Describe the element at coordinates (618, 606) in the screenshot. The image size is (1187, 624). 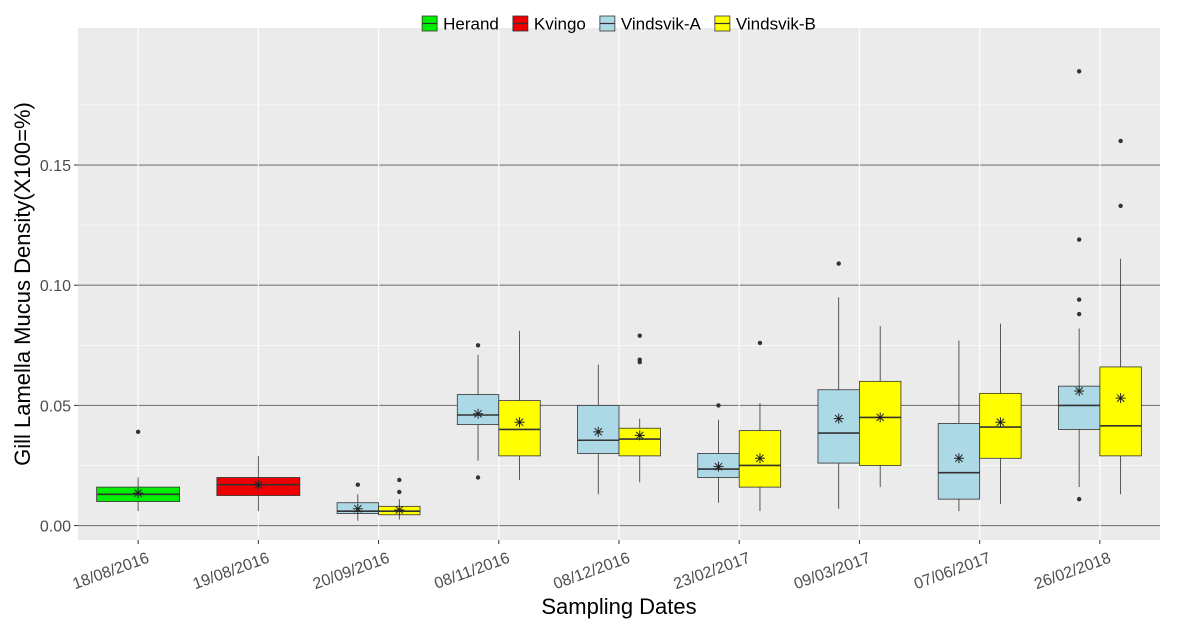
I see `x-axis-title: Sampling Dates` at that location.